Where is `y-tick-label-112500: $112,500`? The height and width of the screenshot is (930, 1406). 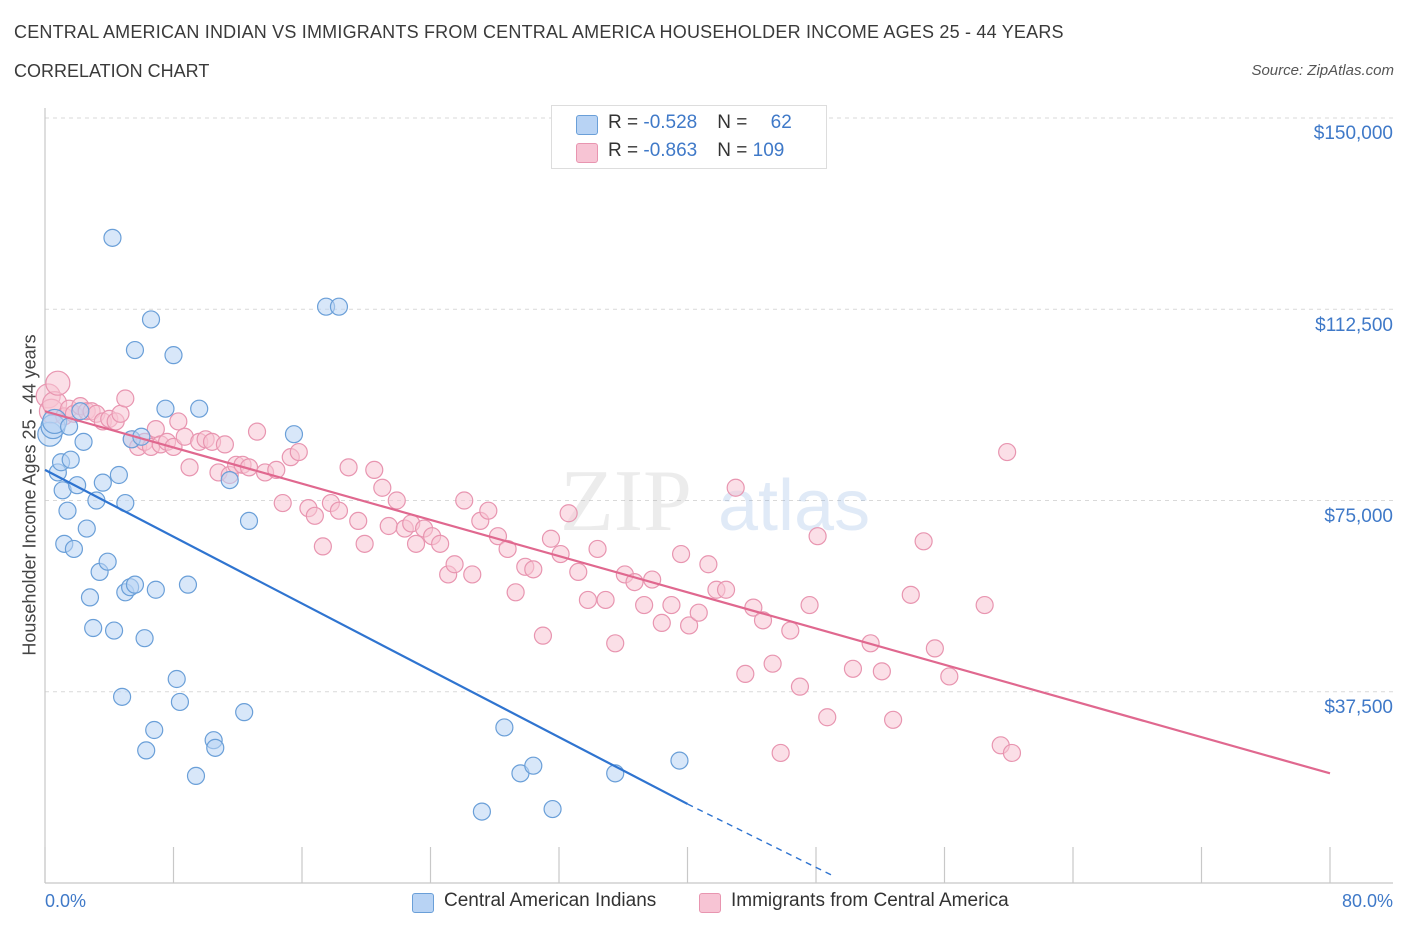
y-tick-label-112500: $112,500 is located at coordinates (1354, 325).